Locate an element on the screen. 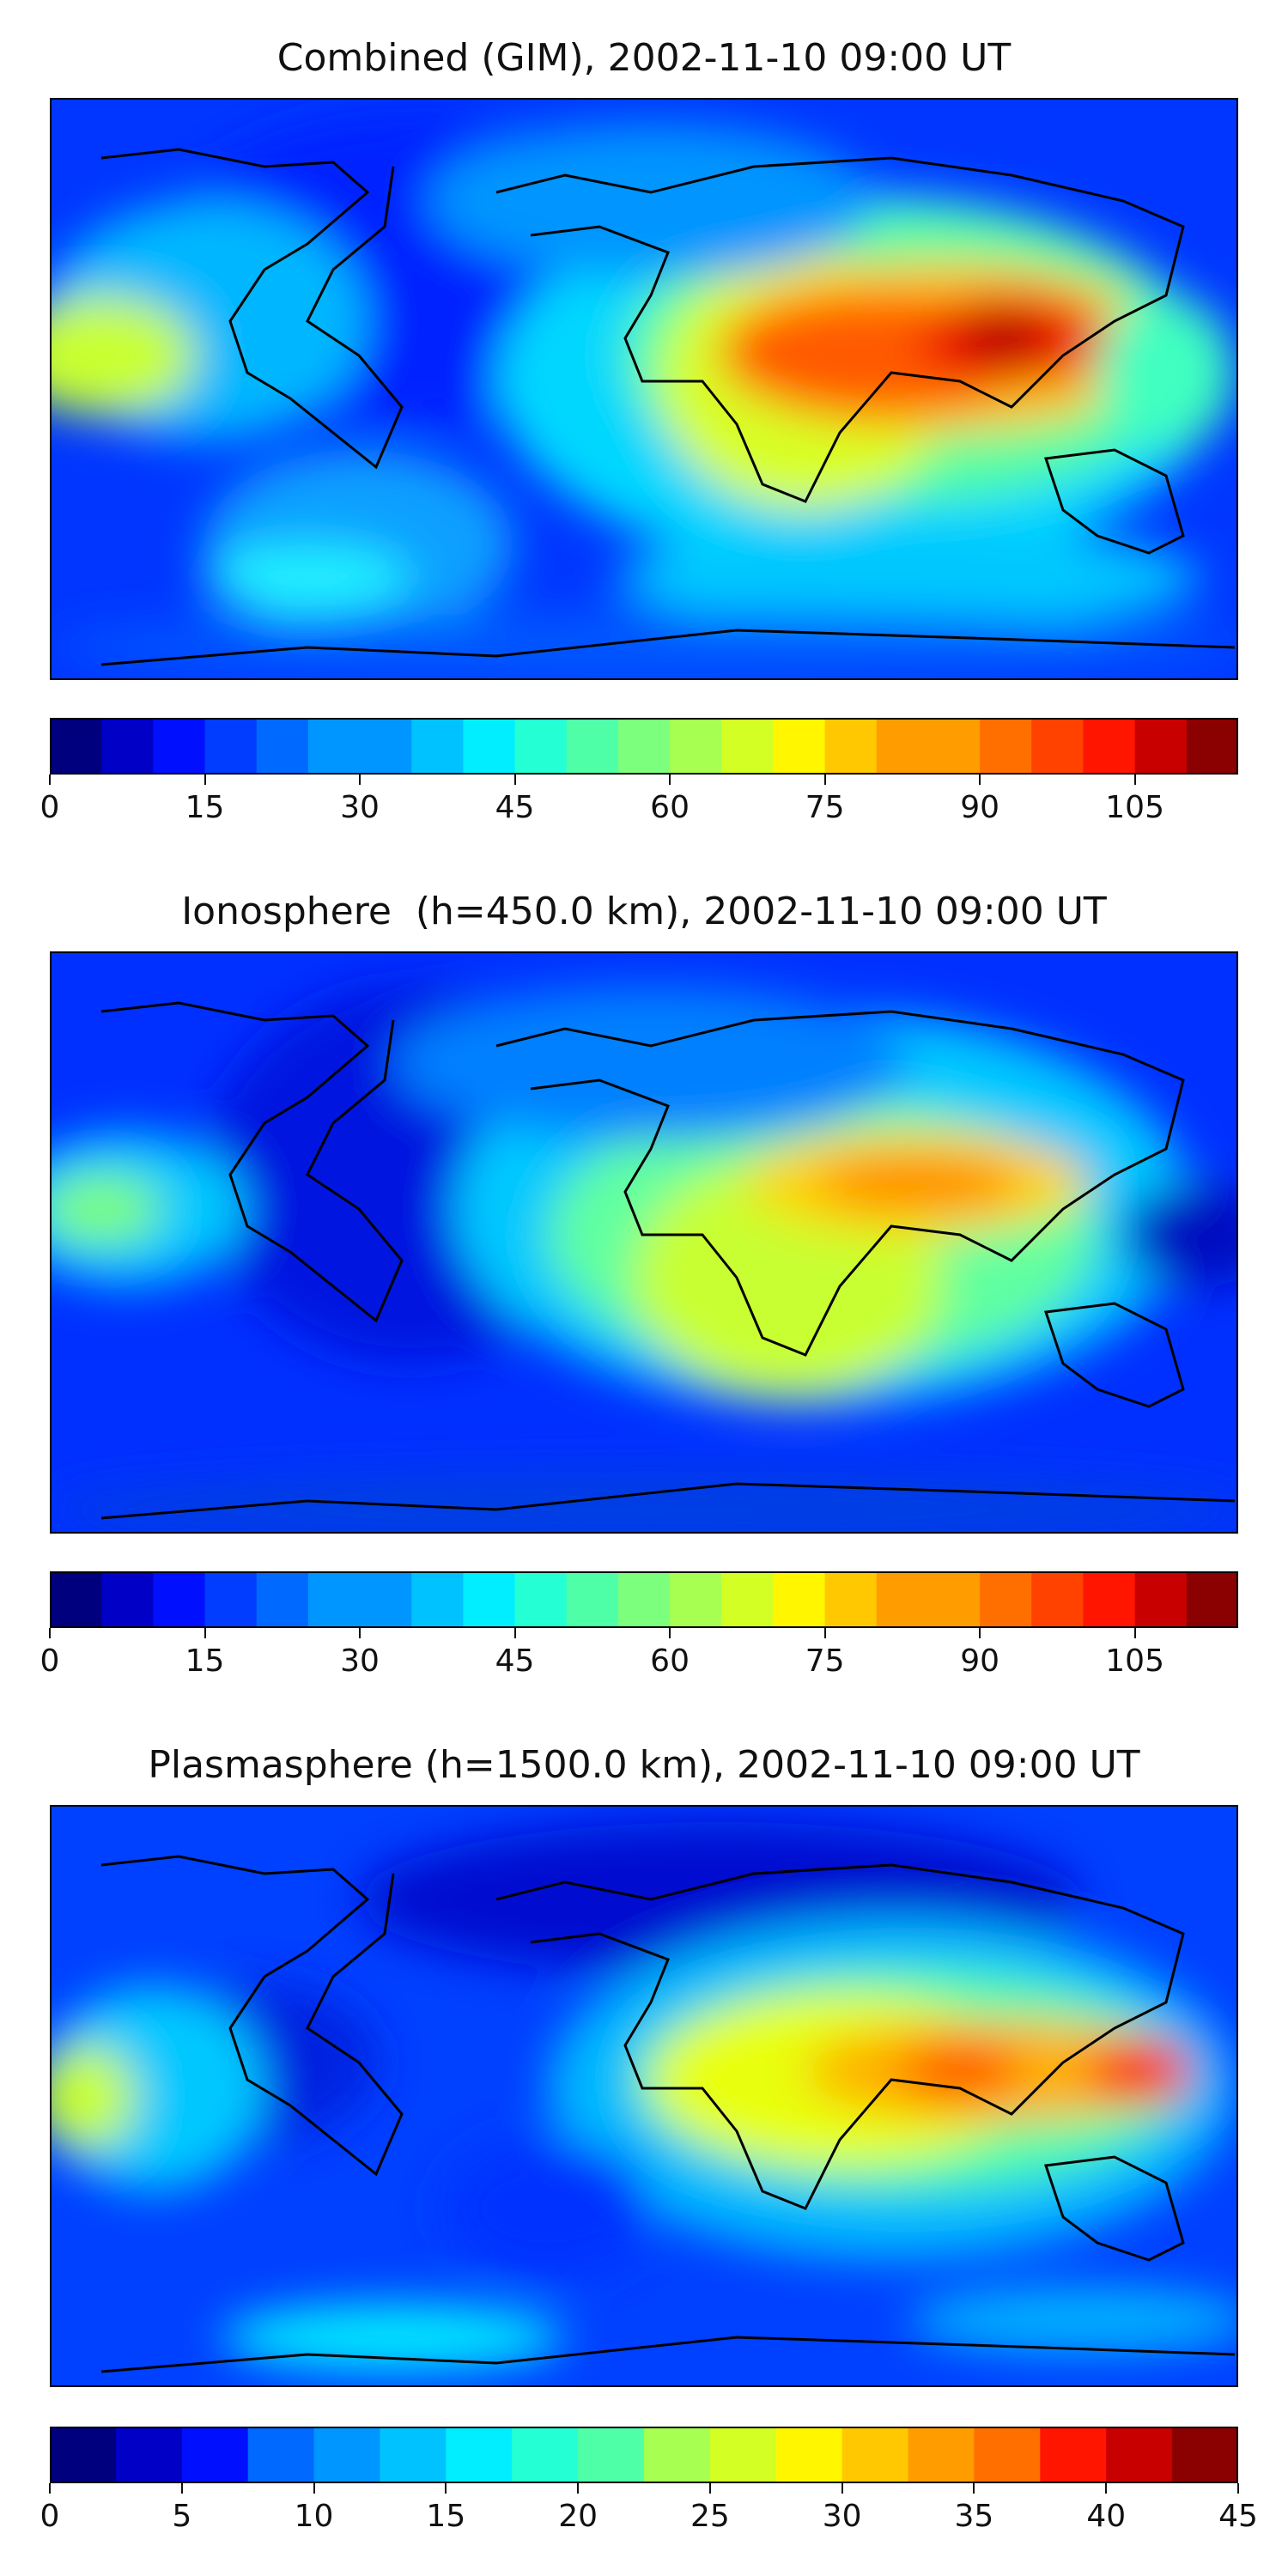 The height and width of the screenshot is (2576, 1288). colorbar-ionosphere is located at coordinates (644, 1599).